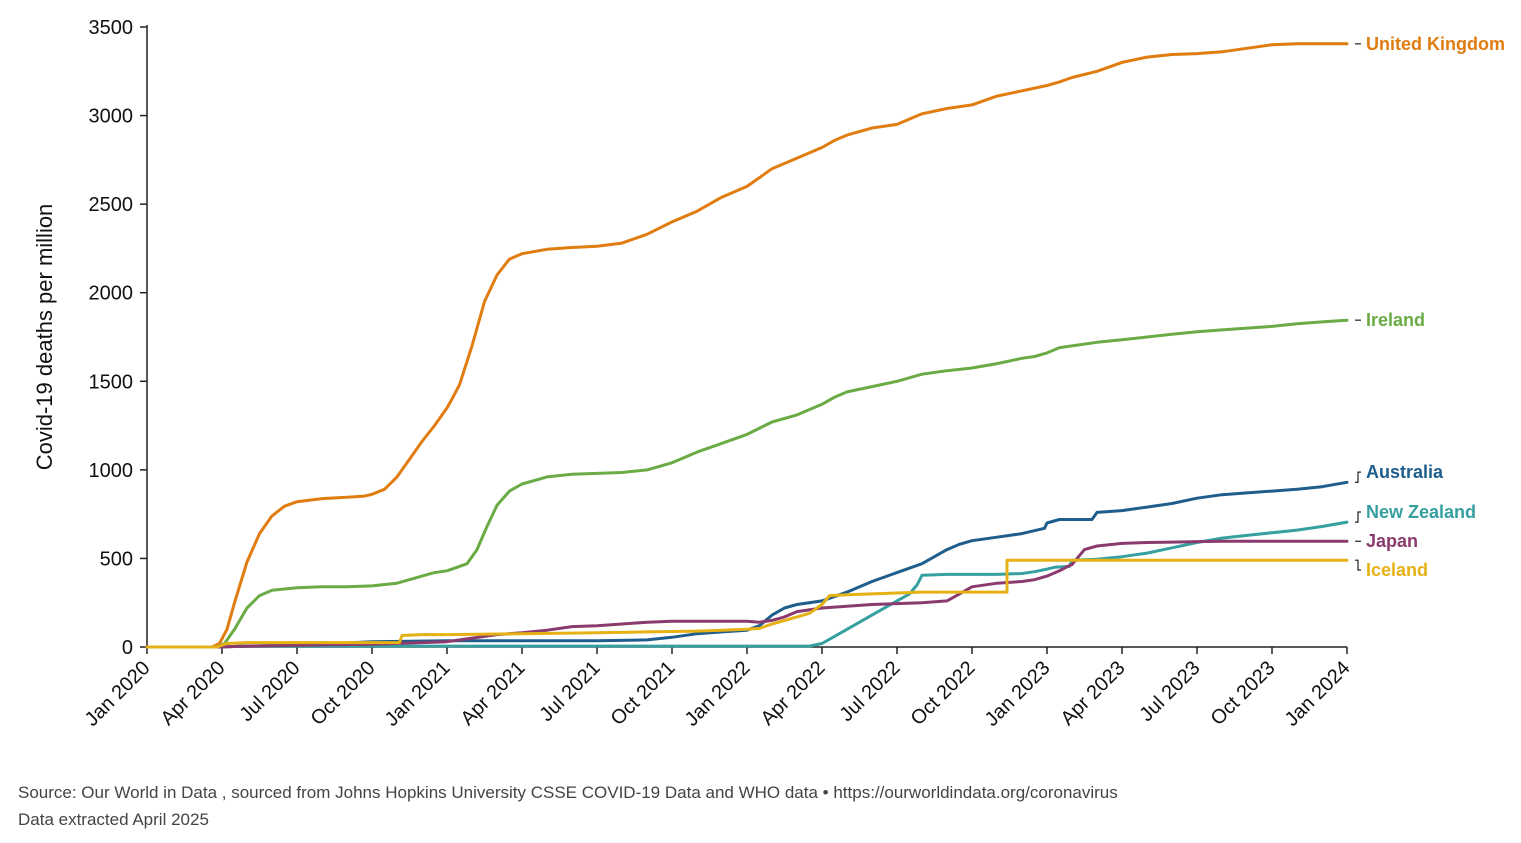  What do you see at coordinates (111, 471) in the screenshot?
I see `y-tick-label: 1000` at bounding box center [111, 471].